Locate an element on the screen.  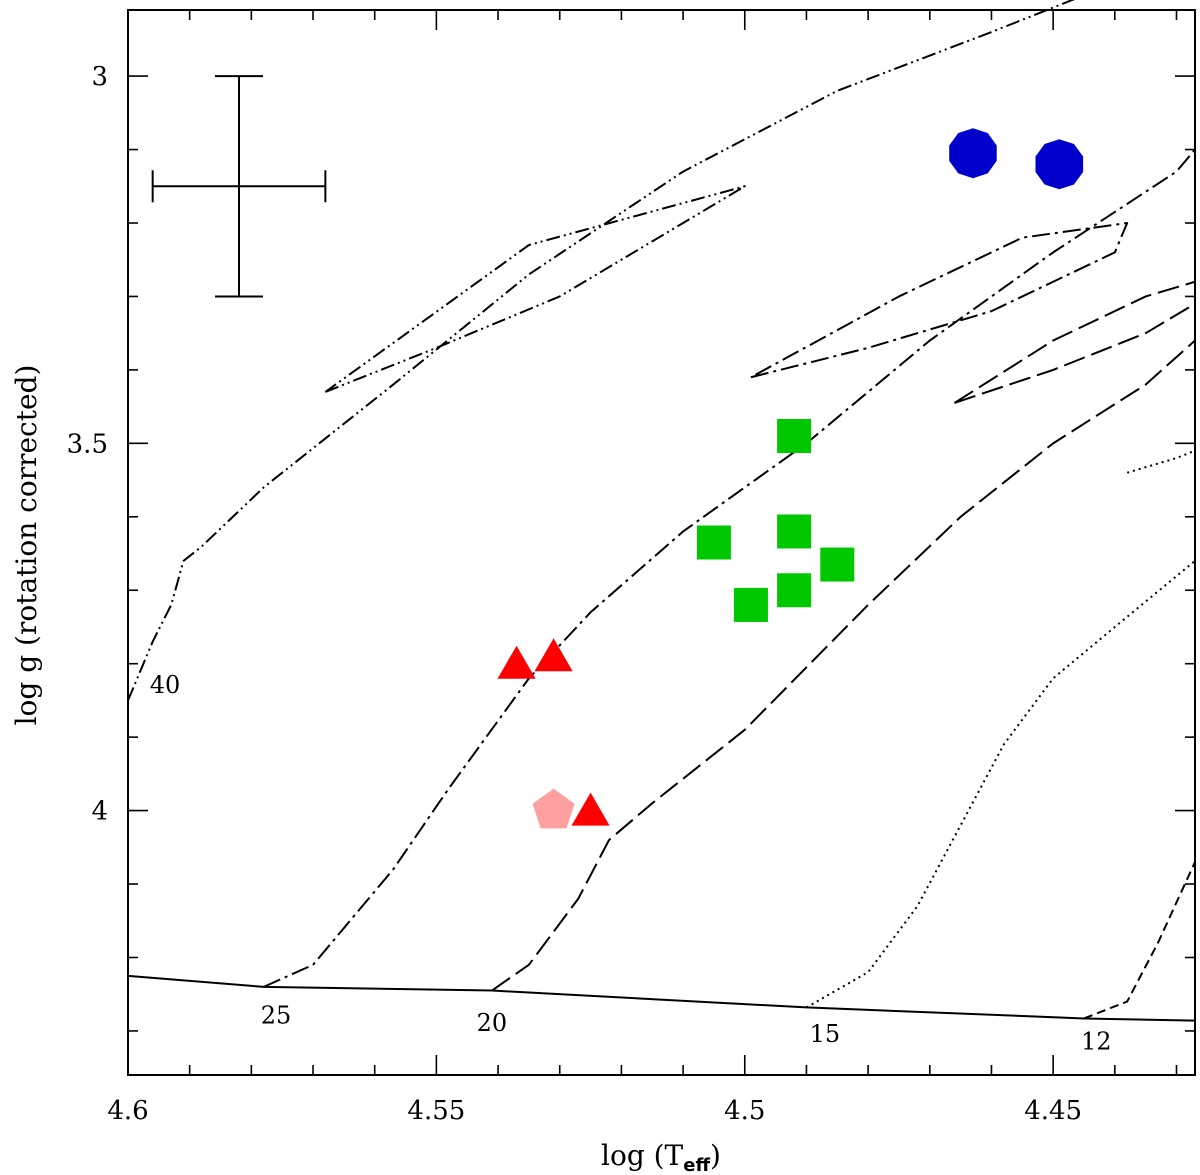
track-mass-label: 40 is located at coordinates (165, 685).